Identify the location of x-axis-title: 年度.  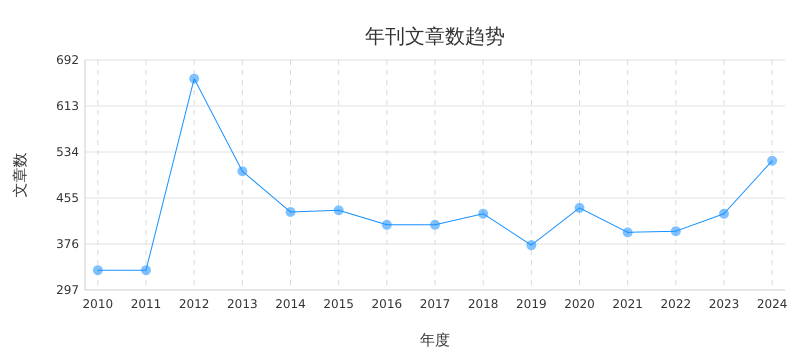
(435, 340).